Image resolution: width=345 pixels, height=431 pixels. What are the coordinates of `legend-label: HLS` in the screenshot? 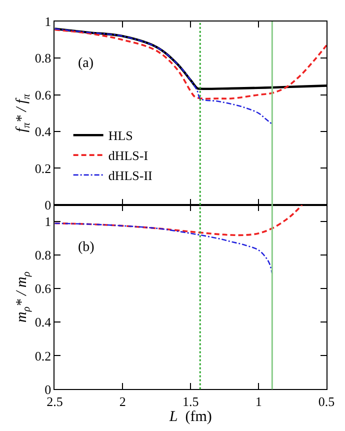 It's located at (120, 136).